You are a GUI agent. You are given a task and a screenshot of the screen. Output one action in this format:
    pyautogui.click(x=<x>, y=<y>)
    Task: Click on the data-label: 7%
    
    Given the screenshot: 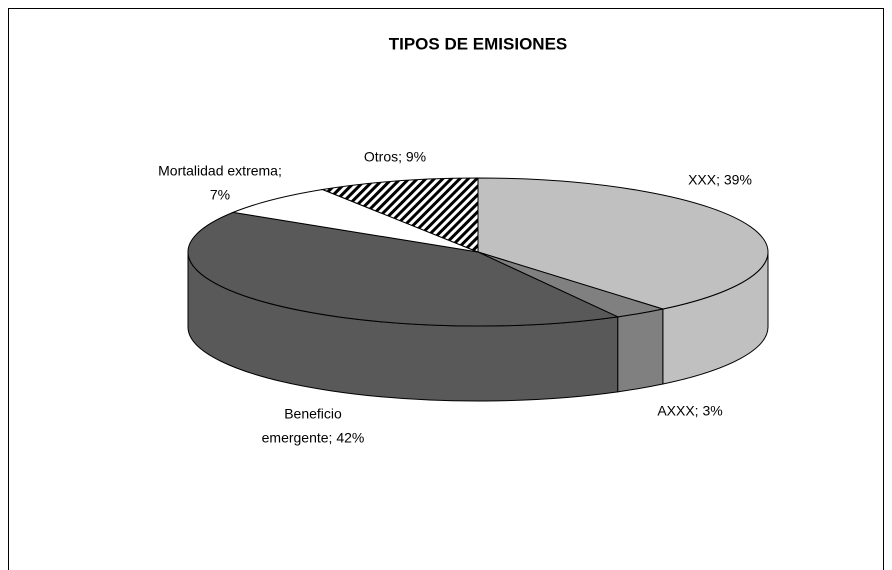 What is the action you would take?
    pyautogui.click(x=220, y=195)
    